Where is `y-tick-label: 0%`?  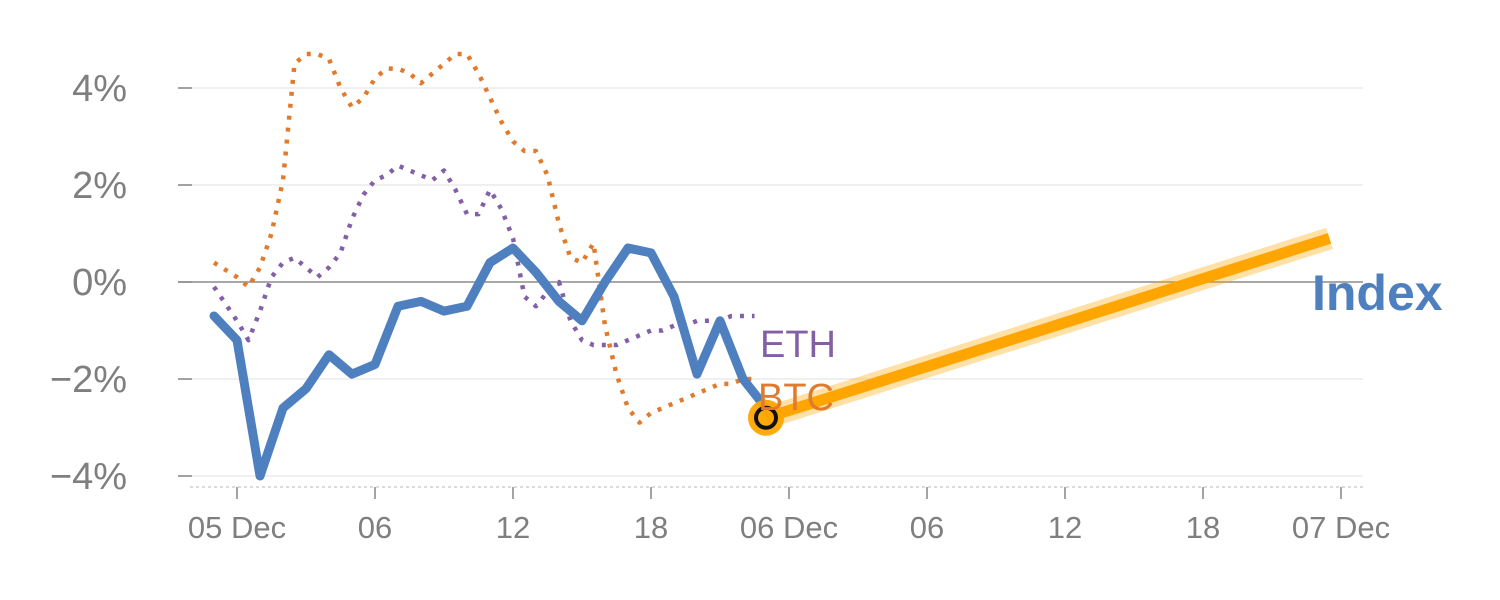
y-tick-label: 0% is located at coordinates (99, 283).